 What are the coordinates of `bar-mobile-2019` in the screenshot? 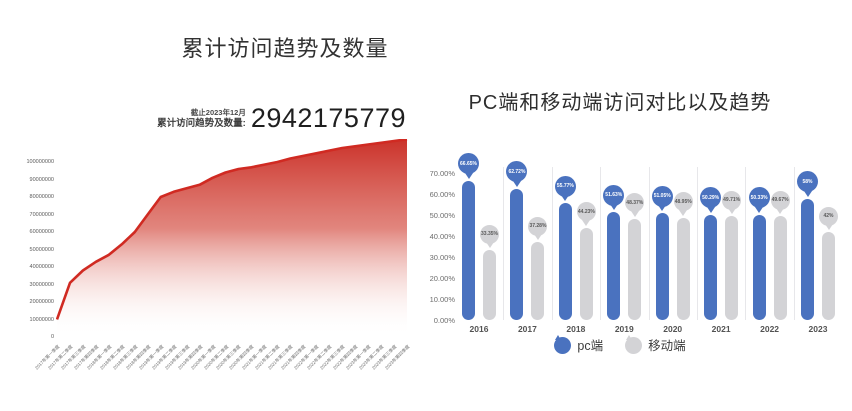 It's located at (635, 269).